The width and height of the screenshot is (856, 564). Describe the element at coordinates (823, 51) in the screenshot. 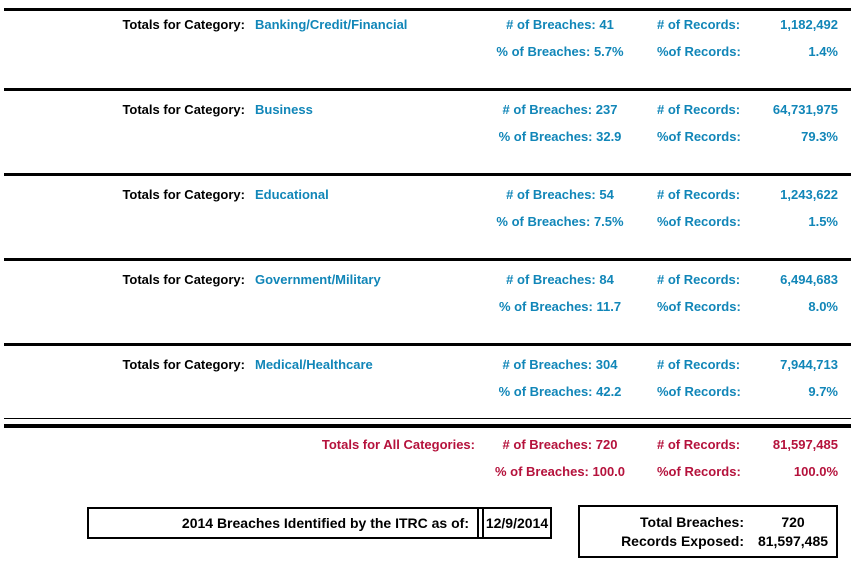

I see `records-percent-value: 1.4%` at that location.